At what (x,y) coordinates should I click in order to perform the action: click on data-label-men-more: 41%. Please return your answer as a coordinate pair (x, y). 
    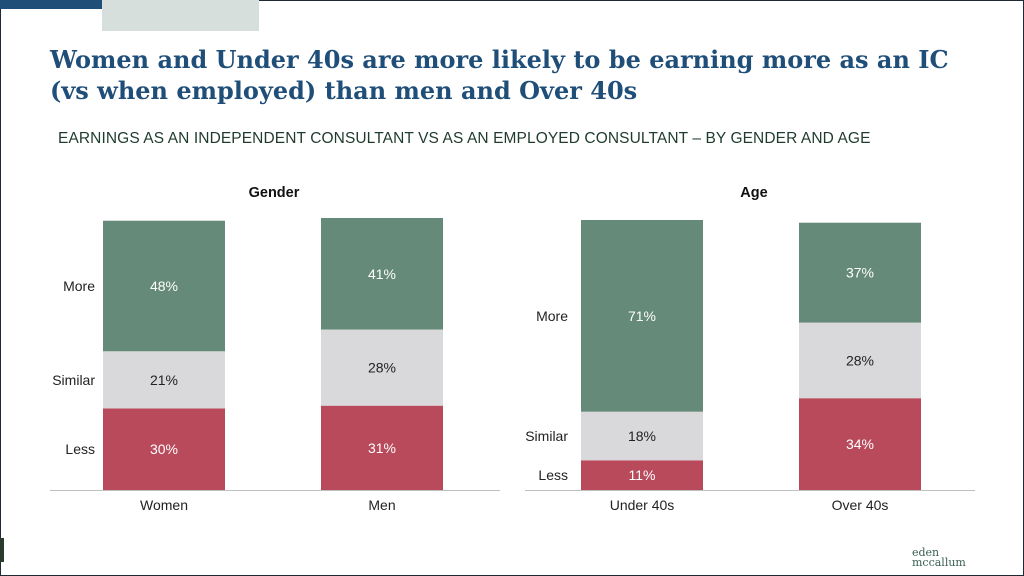
    Looking at the image, I should click on (382, 274).